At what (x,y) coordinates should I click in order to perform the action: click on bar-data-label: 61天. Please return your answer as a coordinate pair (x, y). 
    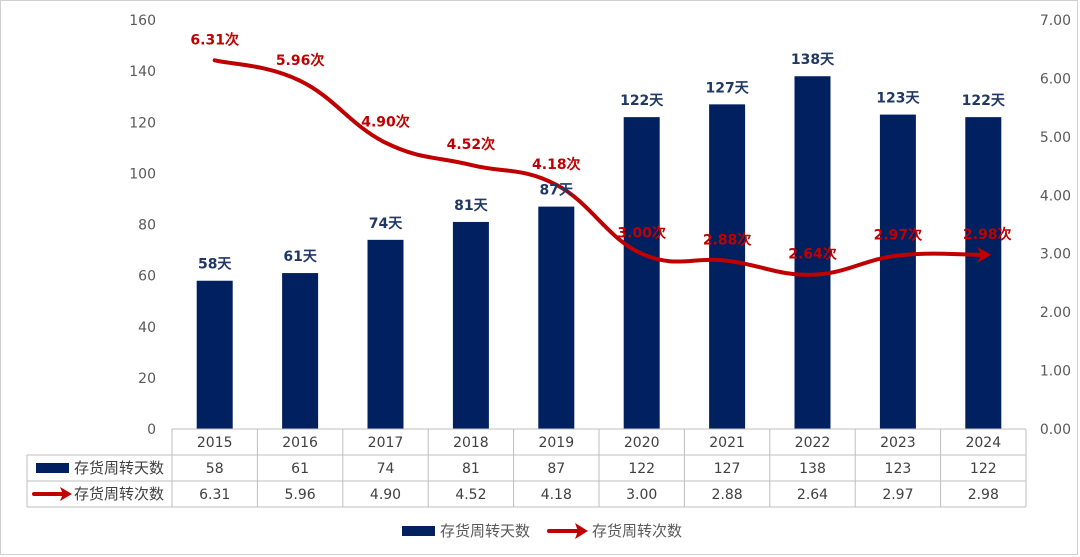
    Looking at the image, I should click on (300, 257).